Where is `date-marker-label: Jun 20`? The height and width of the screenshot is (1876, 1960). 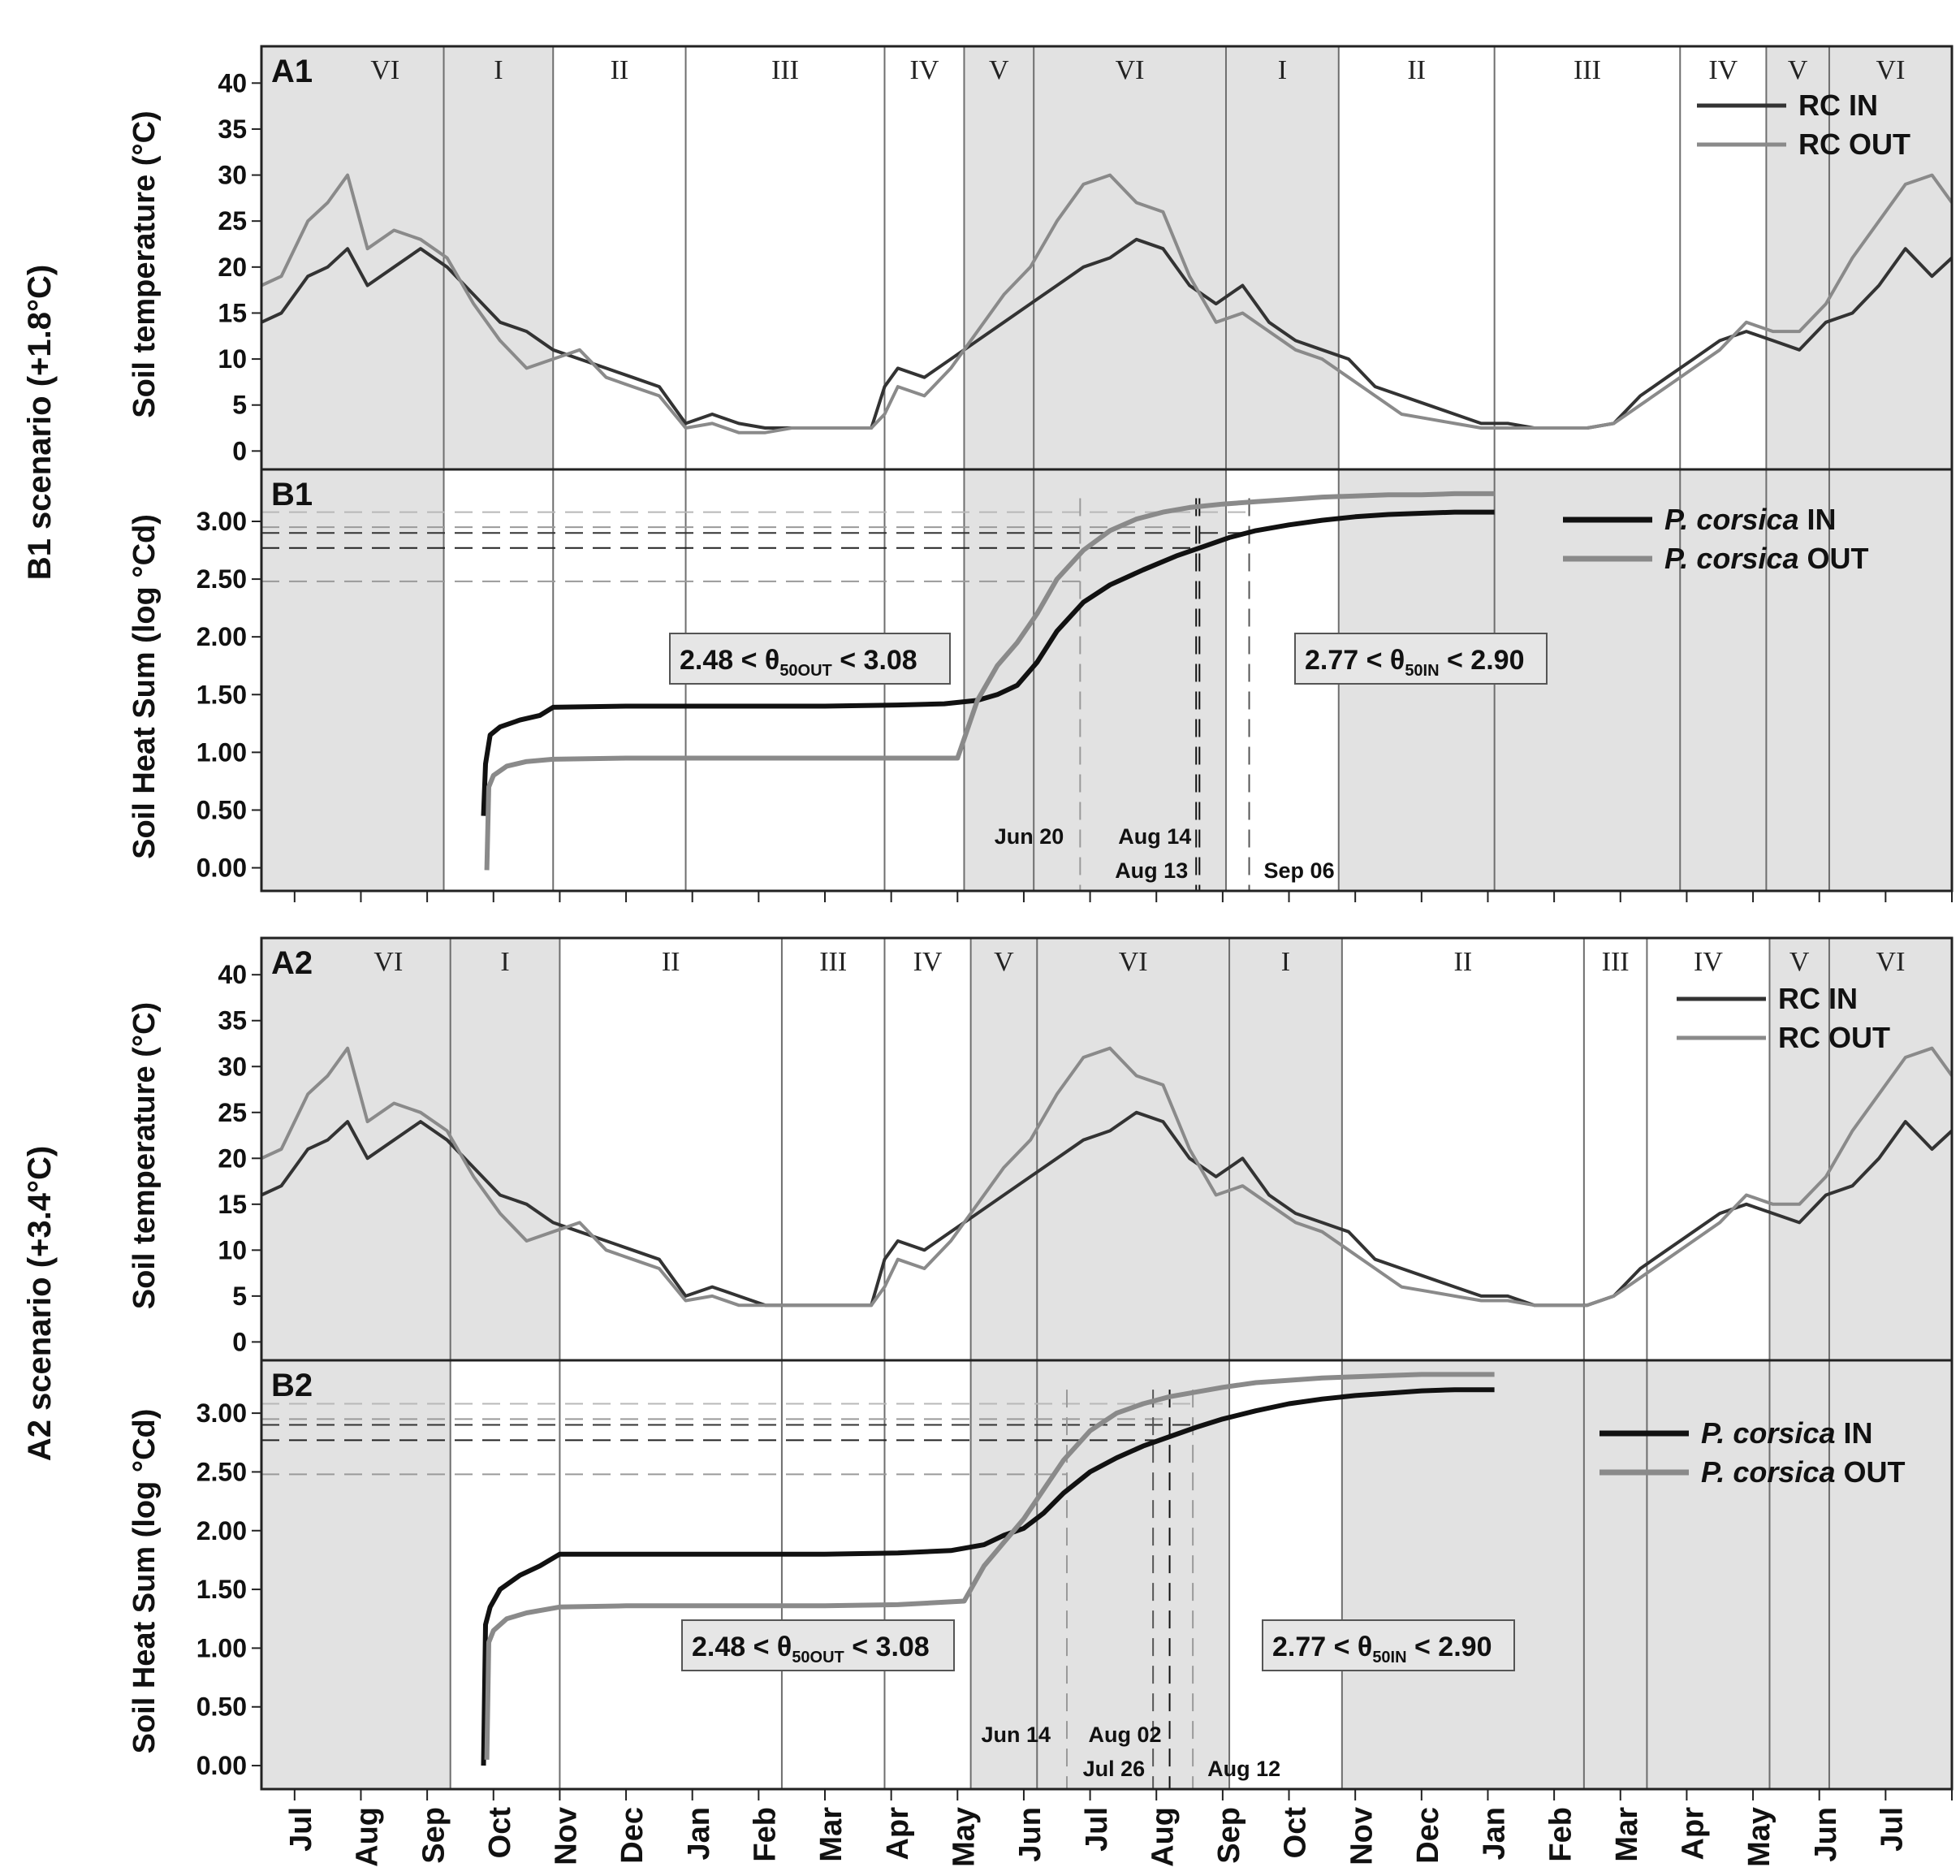
date-marker-label: Jun 20 is located at coordinates (1029, 836).